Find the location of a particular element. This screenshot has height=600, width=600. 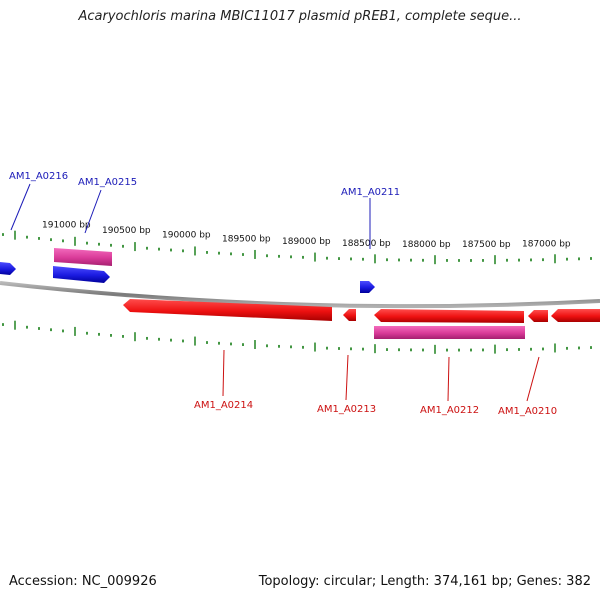

scale-label: 189500 bp is located at coordinates (246, 239).